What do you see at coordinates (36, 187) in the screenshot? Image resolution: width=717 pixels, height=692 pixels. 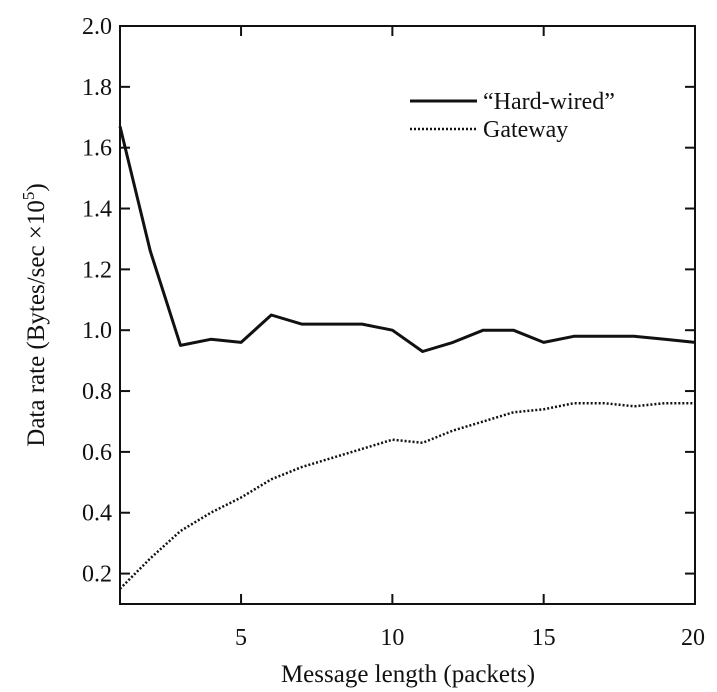 I see `y-axis-title-suffix: )` at bounding box center [36, 187].